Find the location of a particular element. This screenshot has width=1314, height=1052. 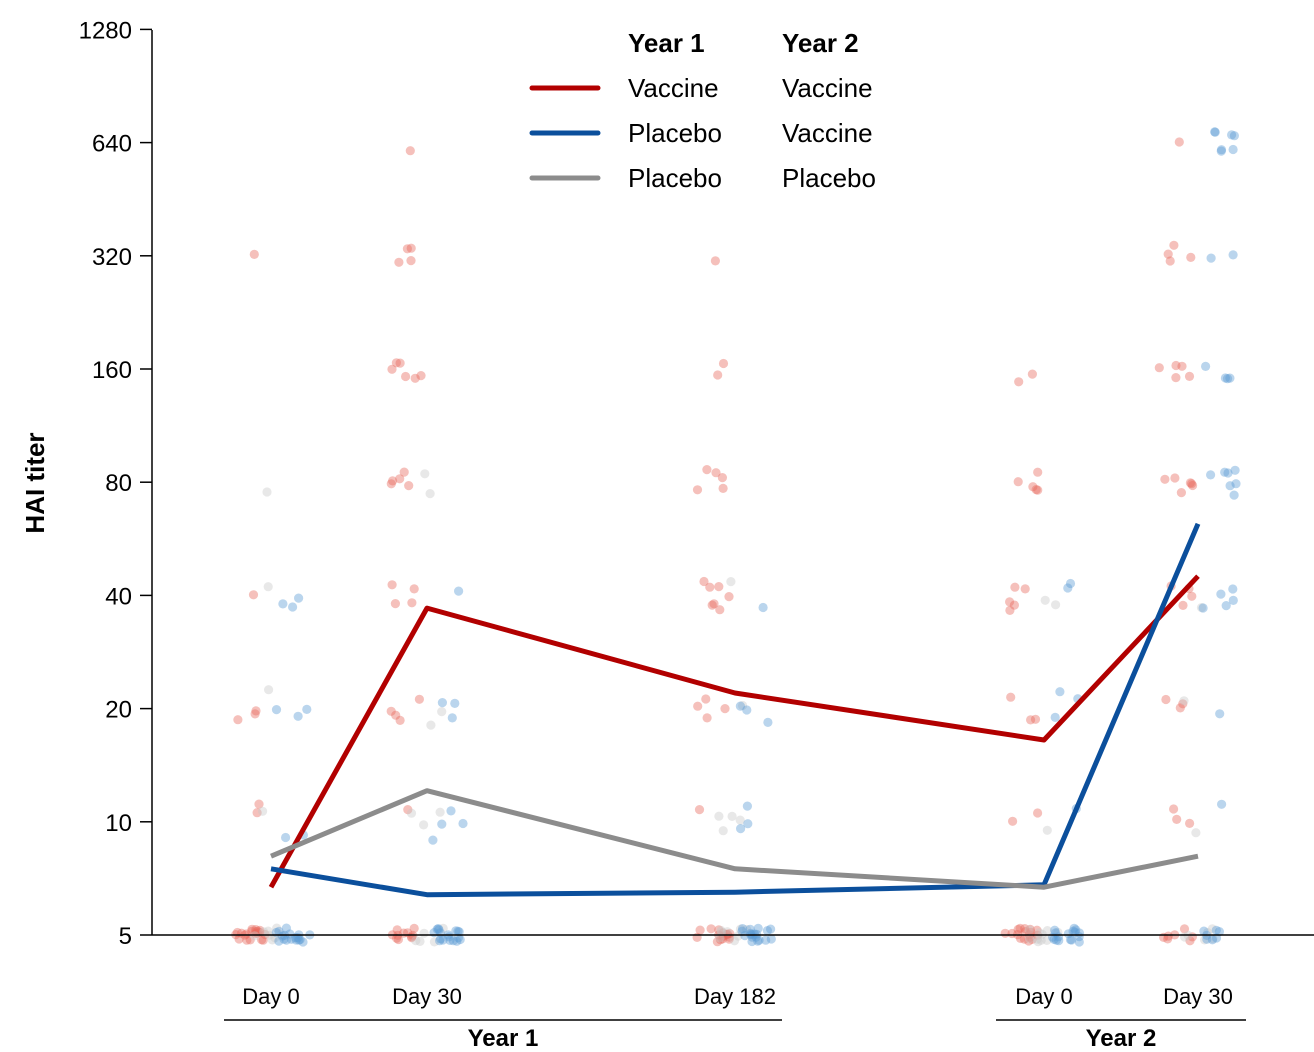

group-label-year2: Year 2 is located at coordinates (1121, 1038).